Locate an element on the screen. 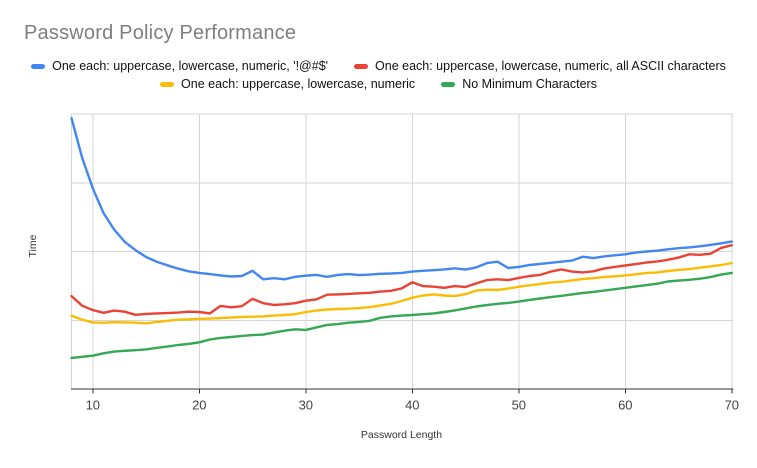 This screenshot has width=757, height=468. x-tick-label: 50 is located at coordinates (519, 405).